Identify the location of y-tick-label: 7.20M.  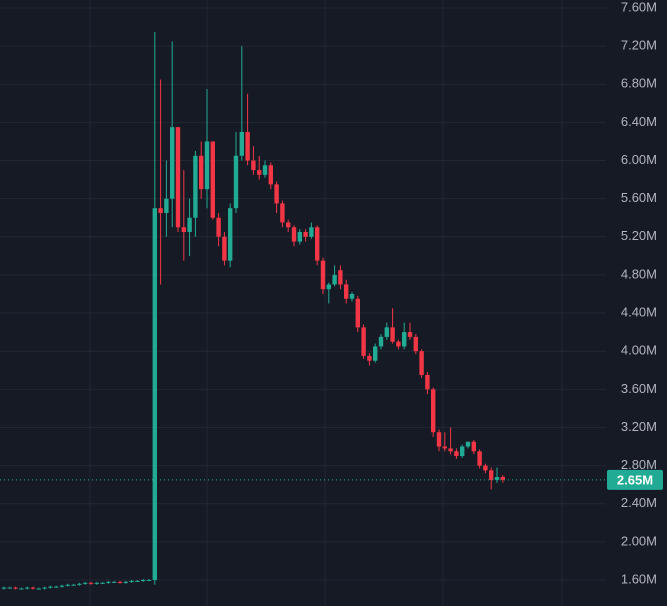
(639, 45).